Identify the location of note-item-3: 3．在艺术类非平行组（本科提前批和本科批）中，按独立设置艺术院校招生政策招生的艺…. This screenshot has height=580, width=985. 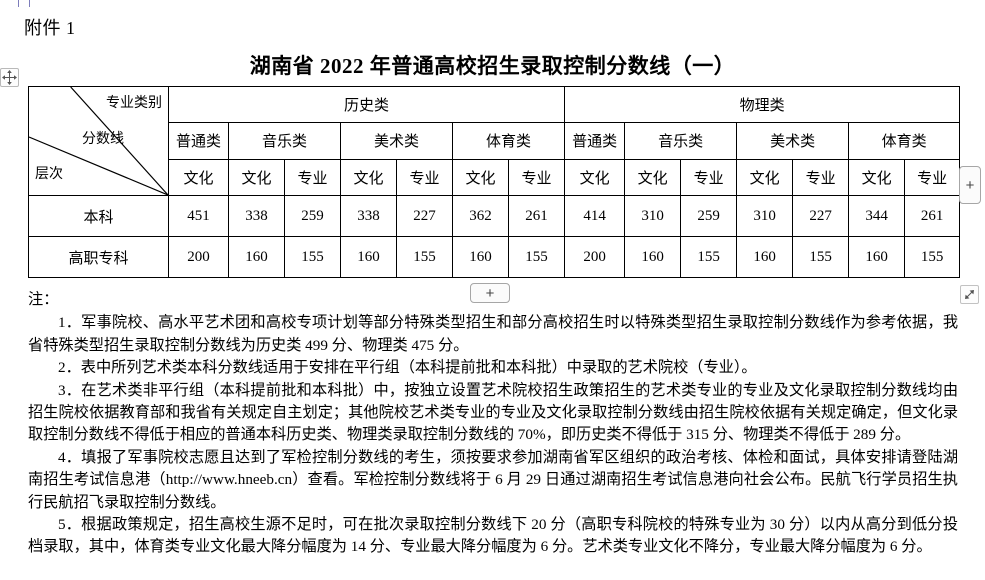
(493, 412).